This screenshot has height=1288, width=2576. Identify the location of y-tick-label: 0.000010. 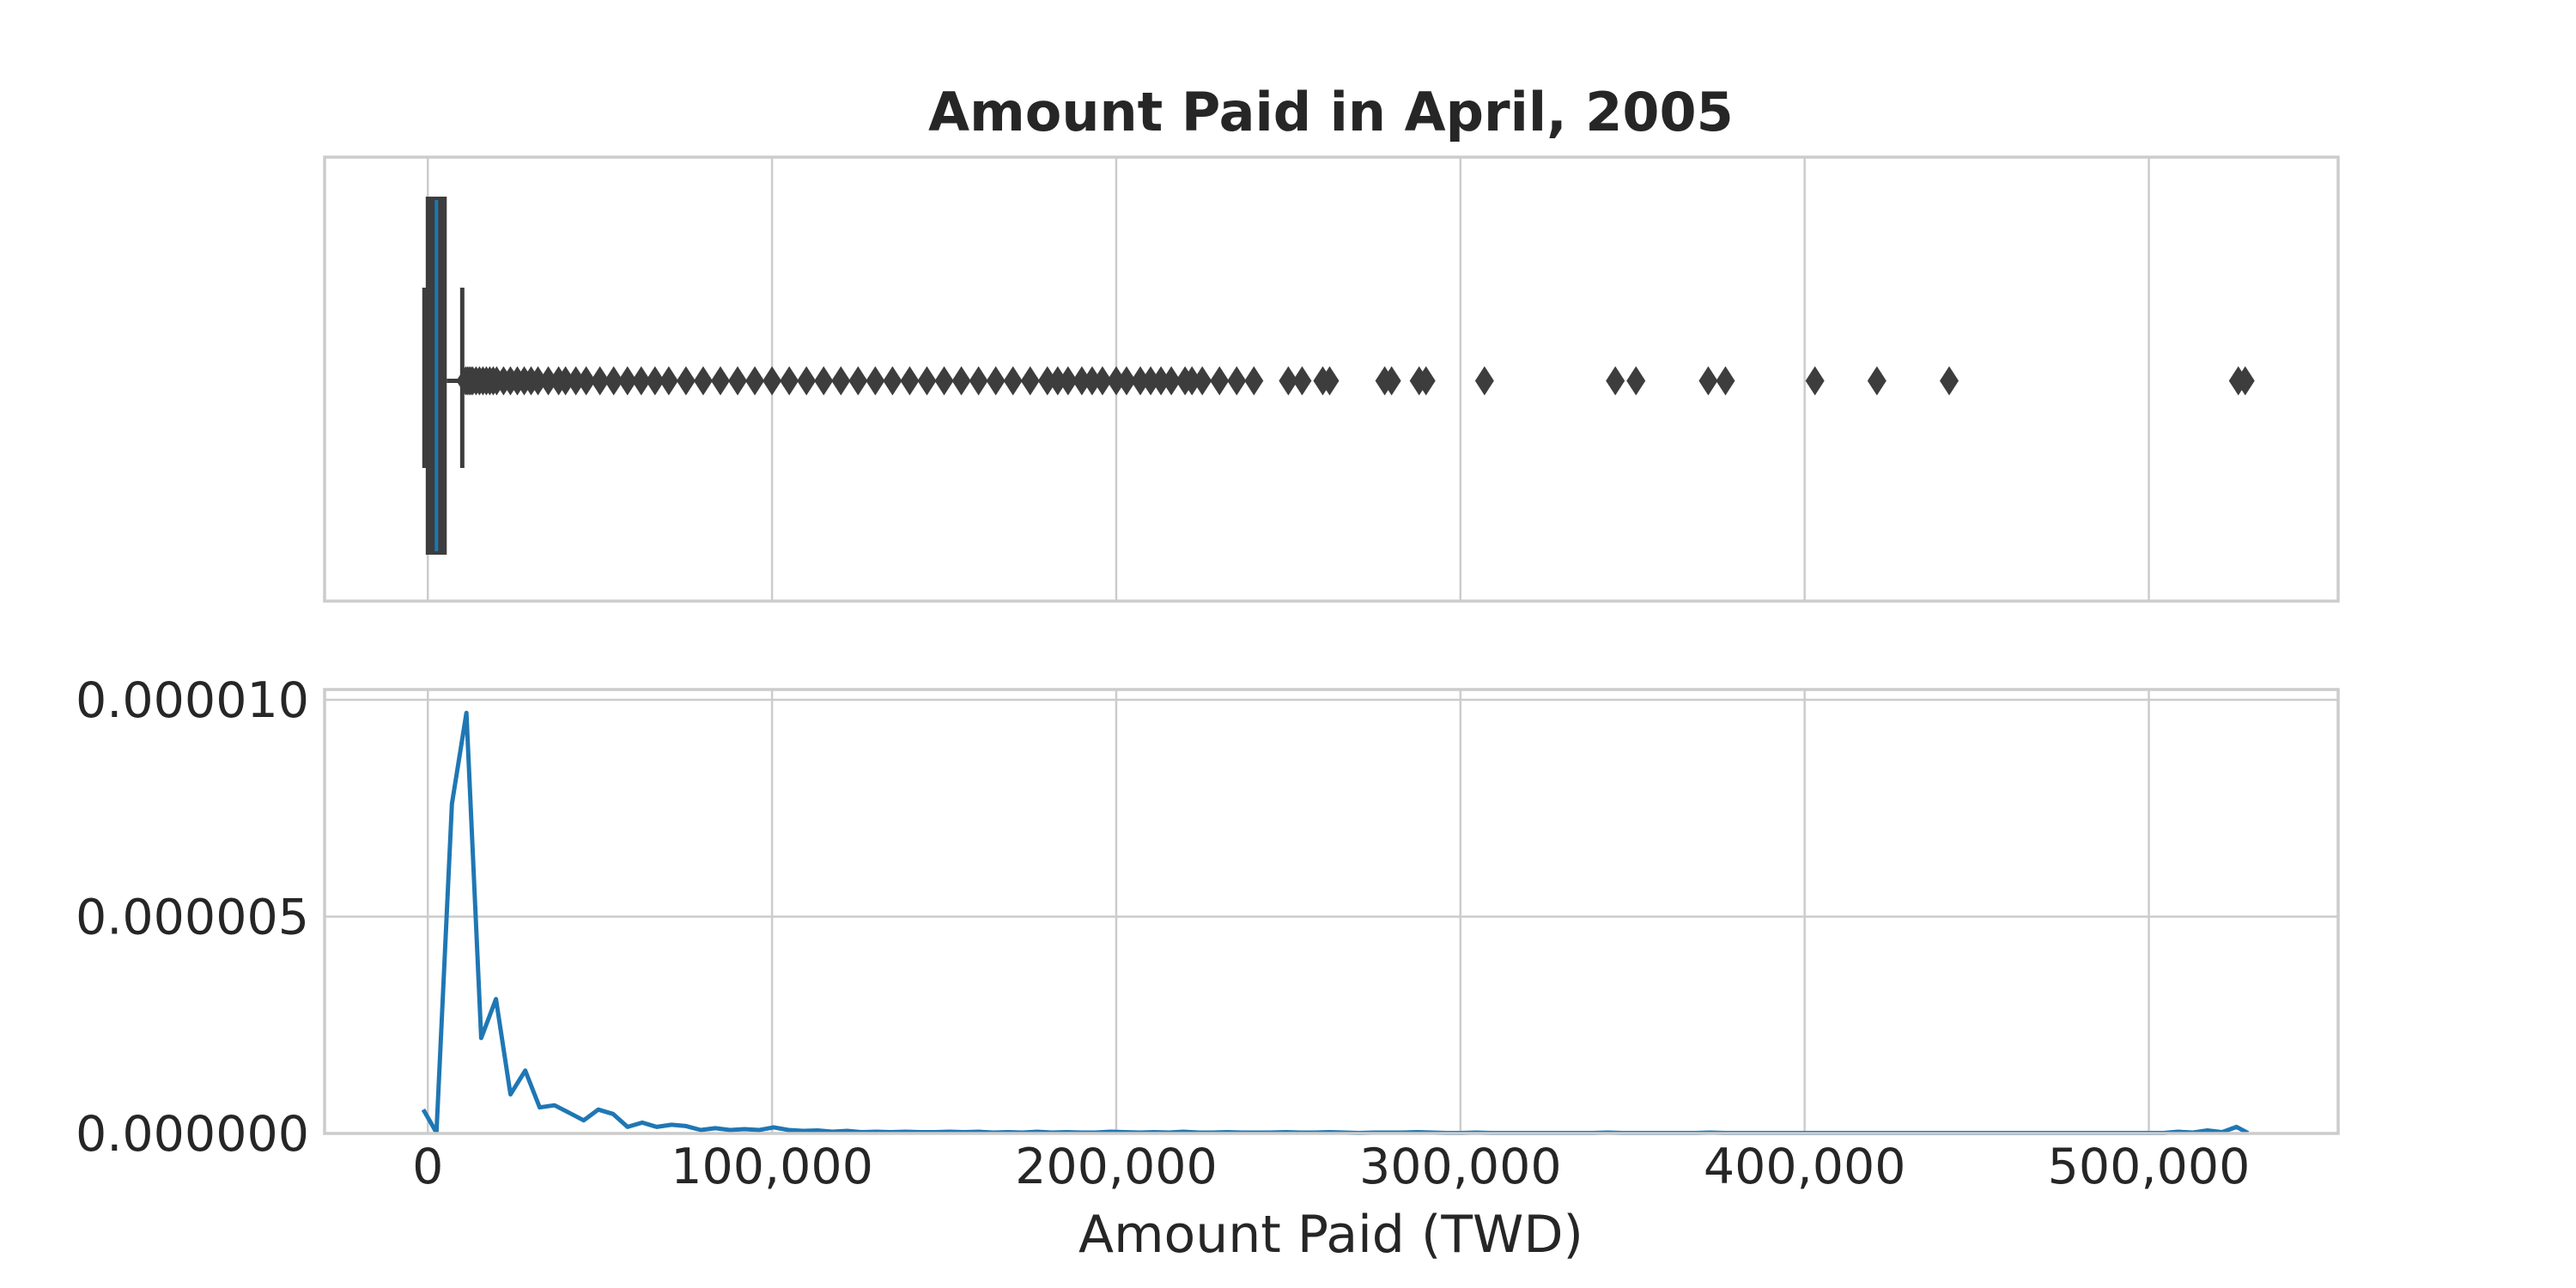
(192, 700).